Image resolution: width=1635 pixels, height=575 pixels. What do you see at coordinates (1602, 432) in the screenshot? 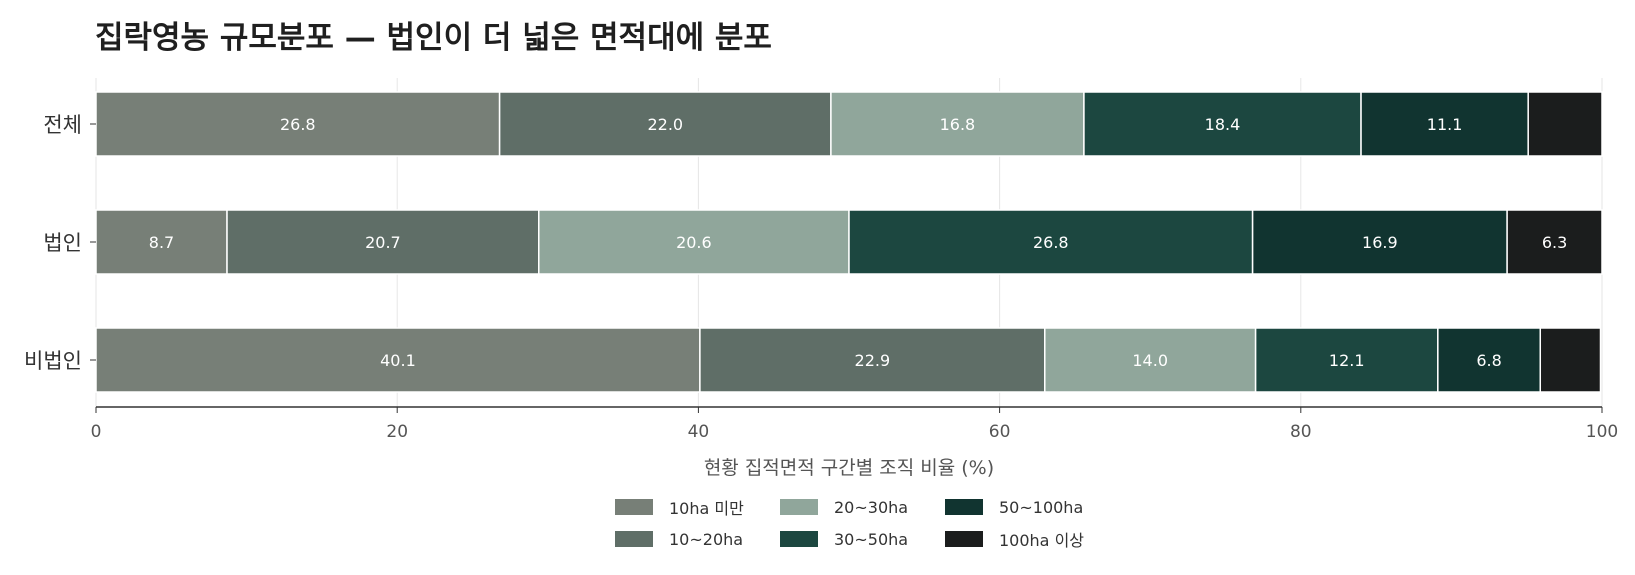
I see `x-tick-label: 100` at bounding box center [1602, 432].